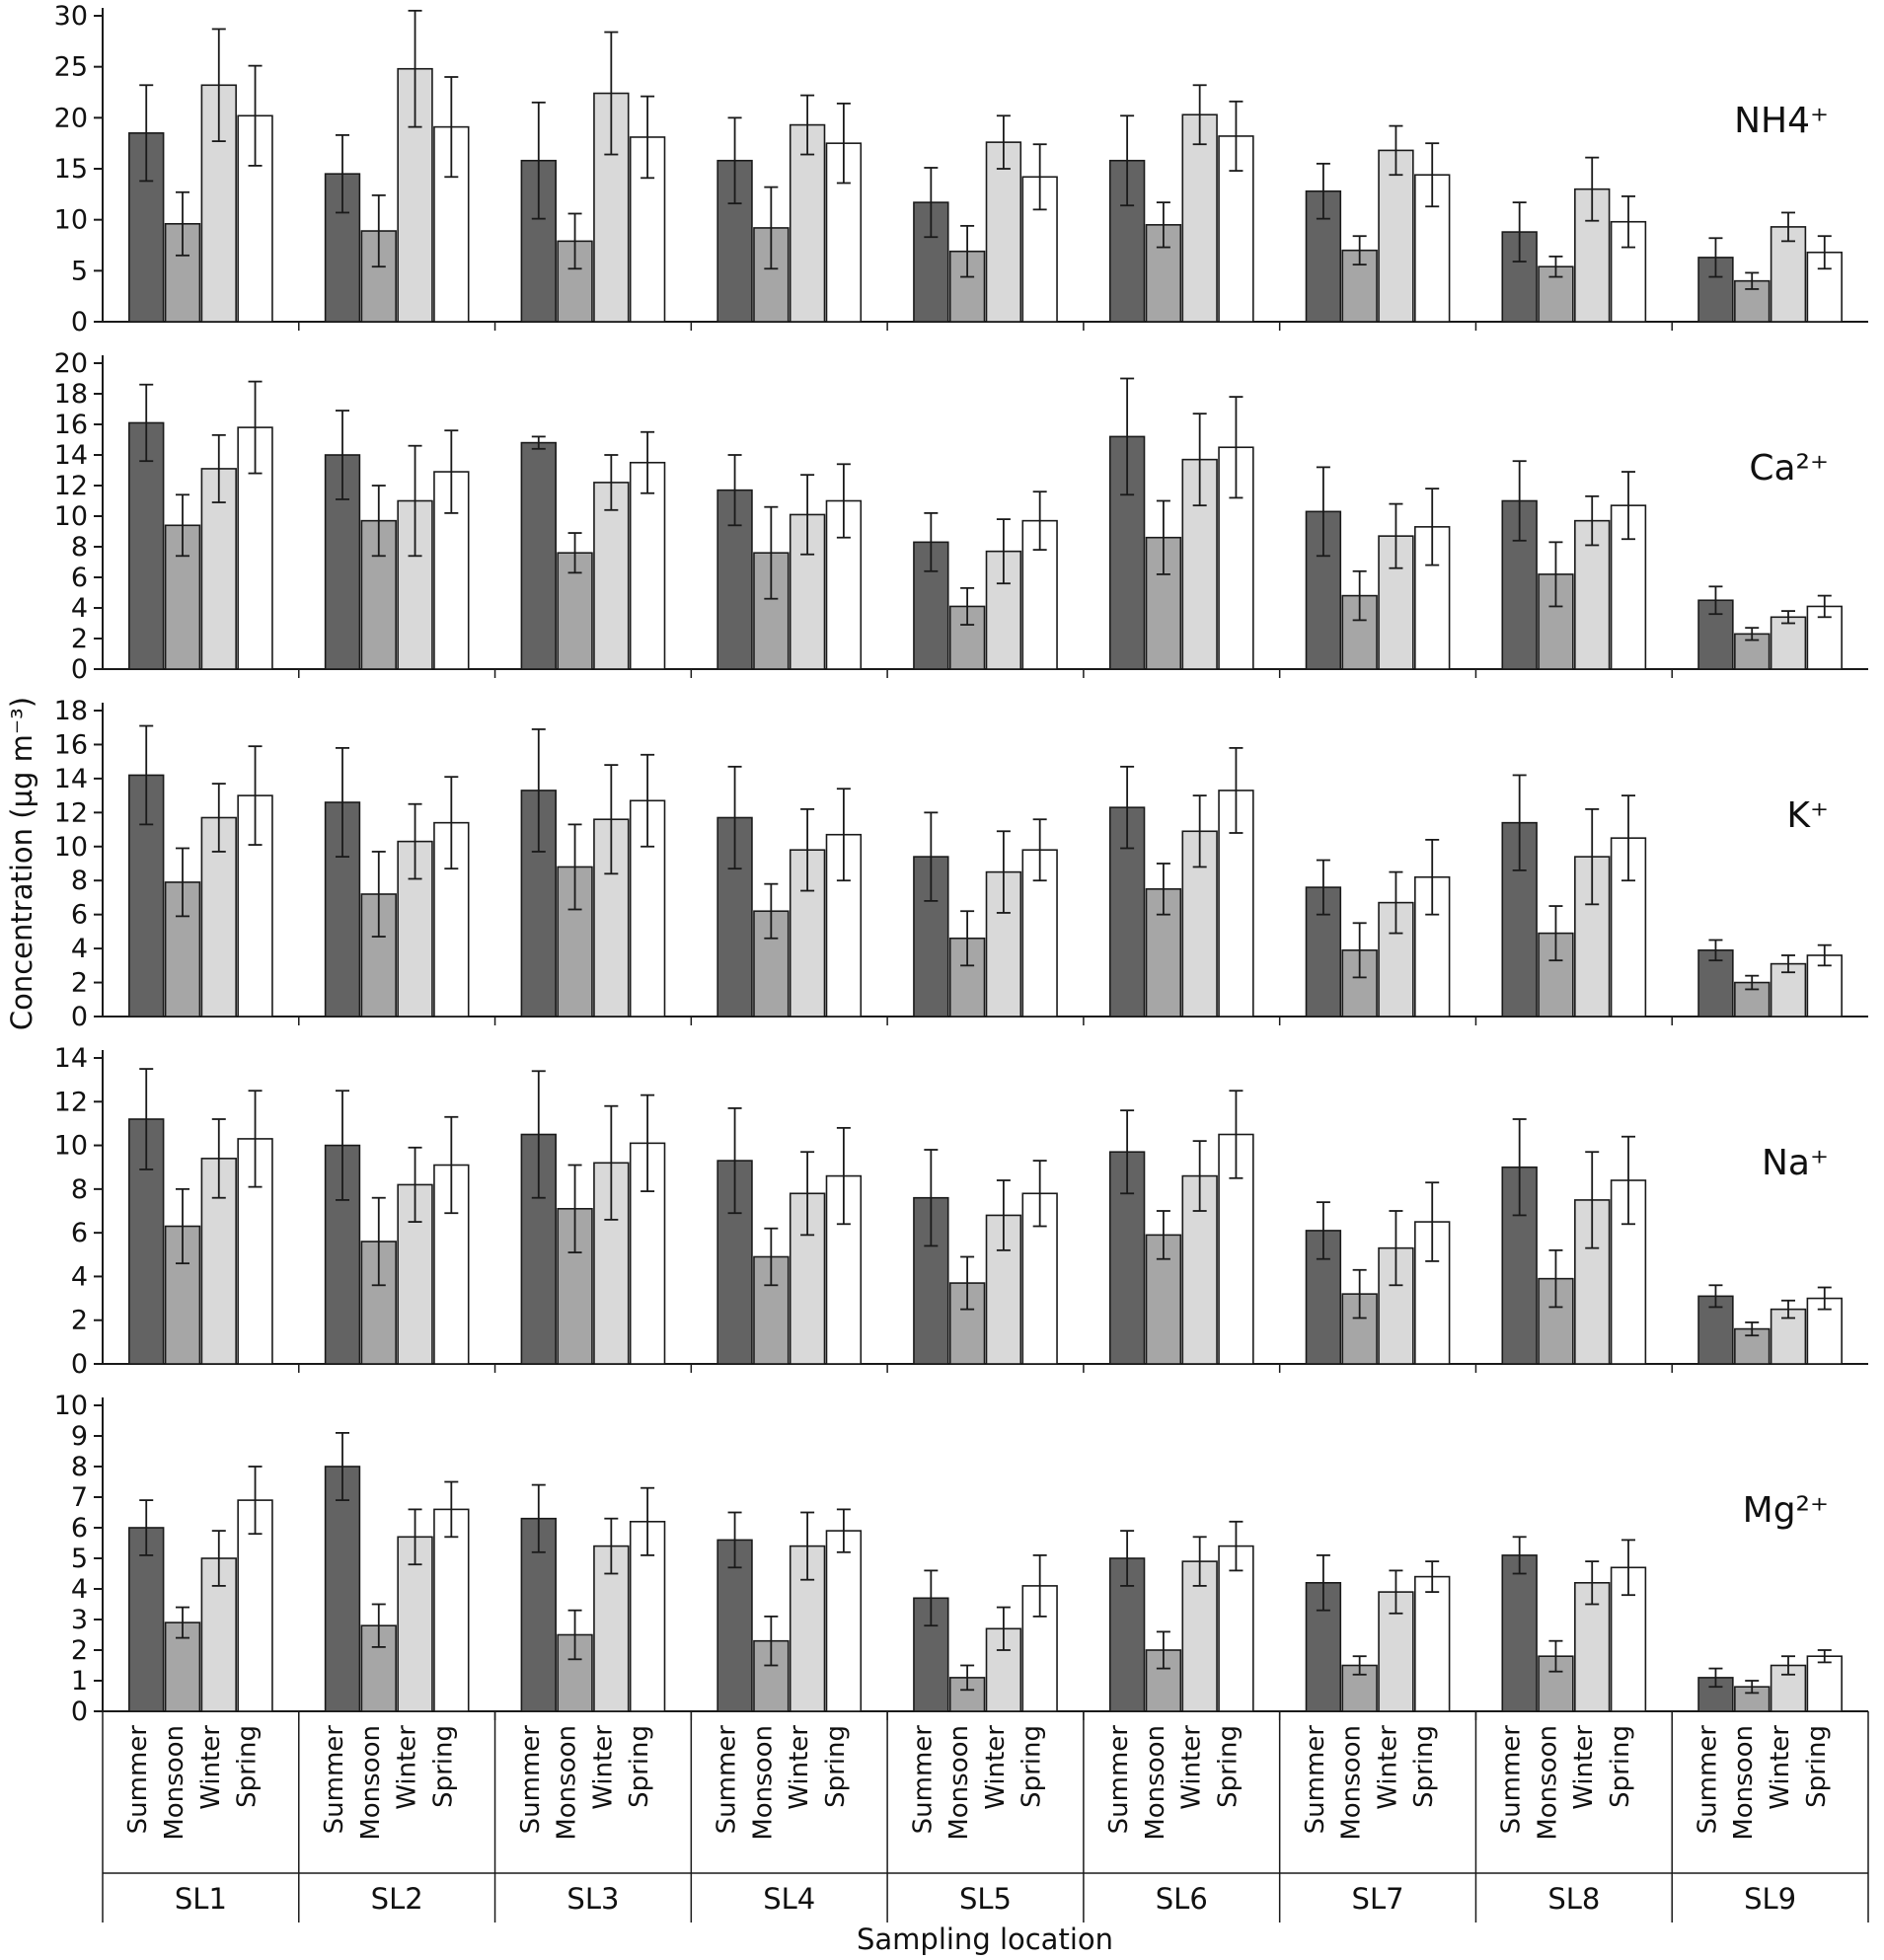 This screenshot has height=1960, width=1884. Describe the element at coordinates (985, 1899) in the screenshot. I see `group-label-SL5: SL5` at that location.